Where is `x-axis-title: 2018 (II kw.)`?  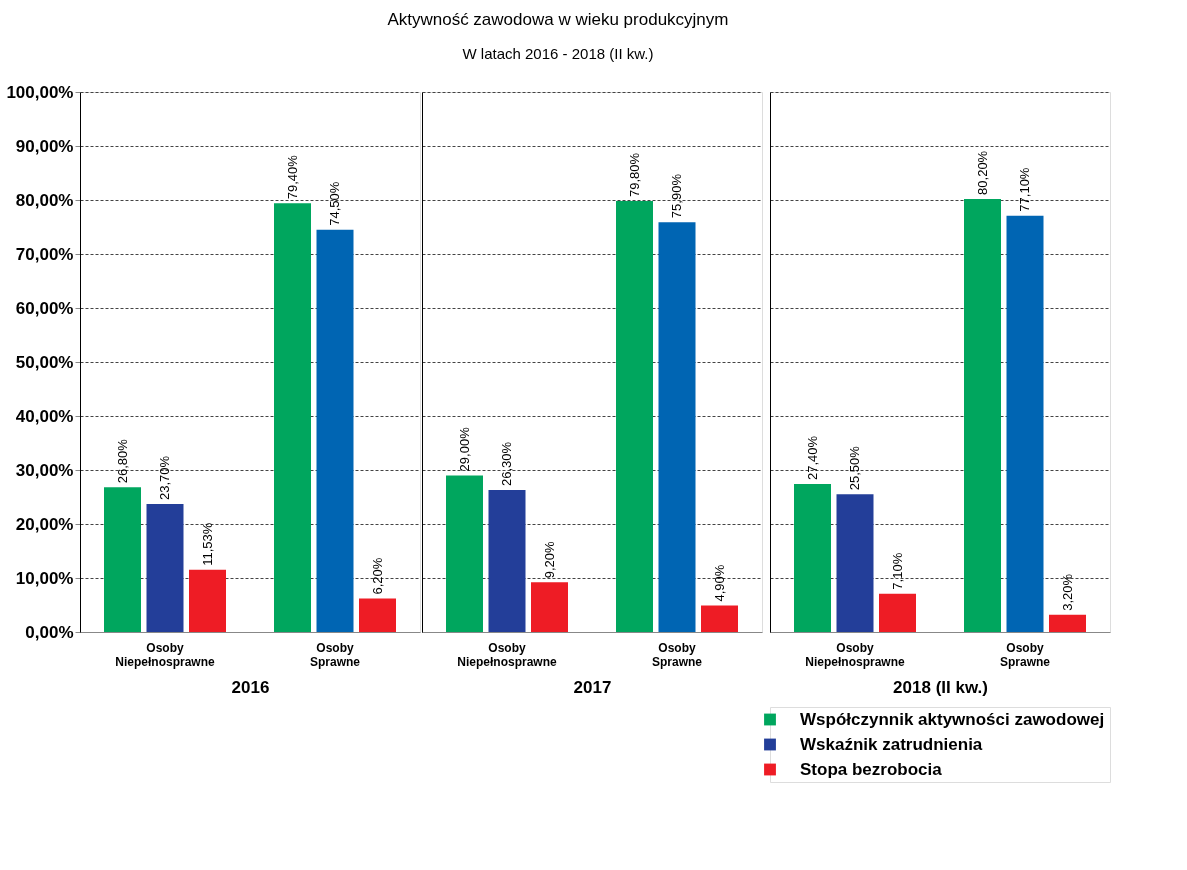
x-axis-title: 2018 (II kw.) is located at coordinates (940, 687).